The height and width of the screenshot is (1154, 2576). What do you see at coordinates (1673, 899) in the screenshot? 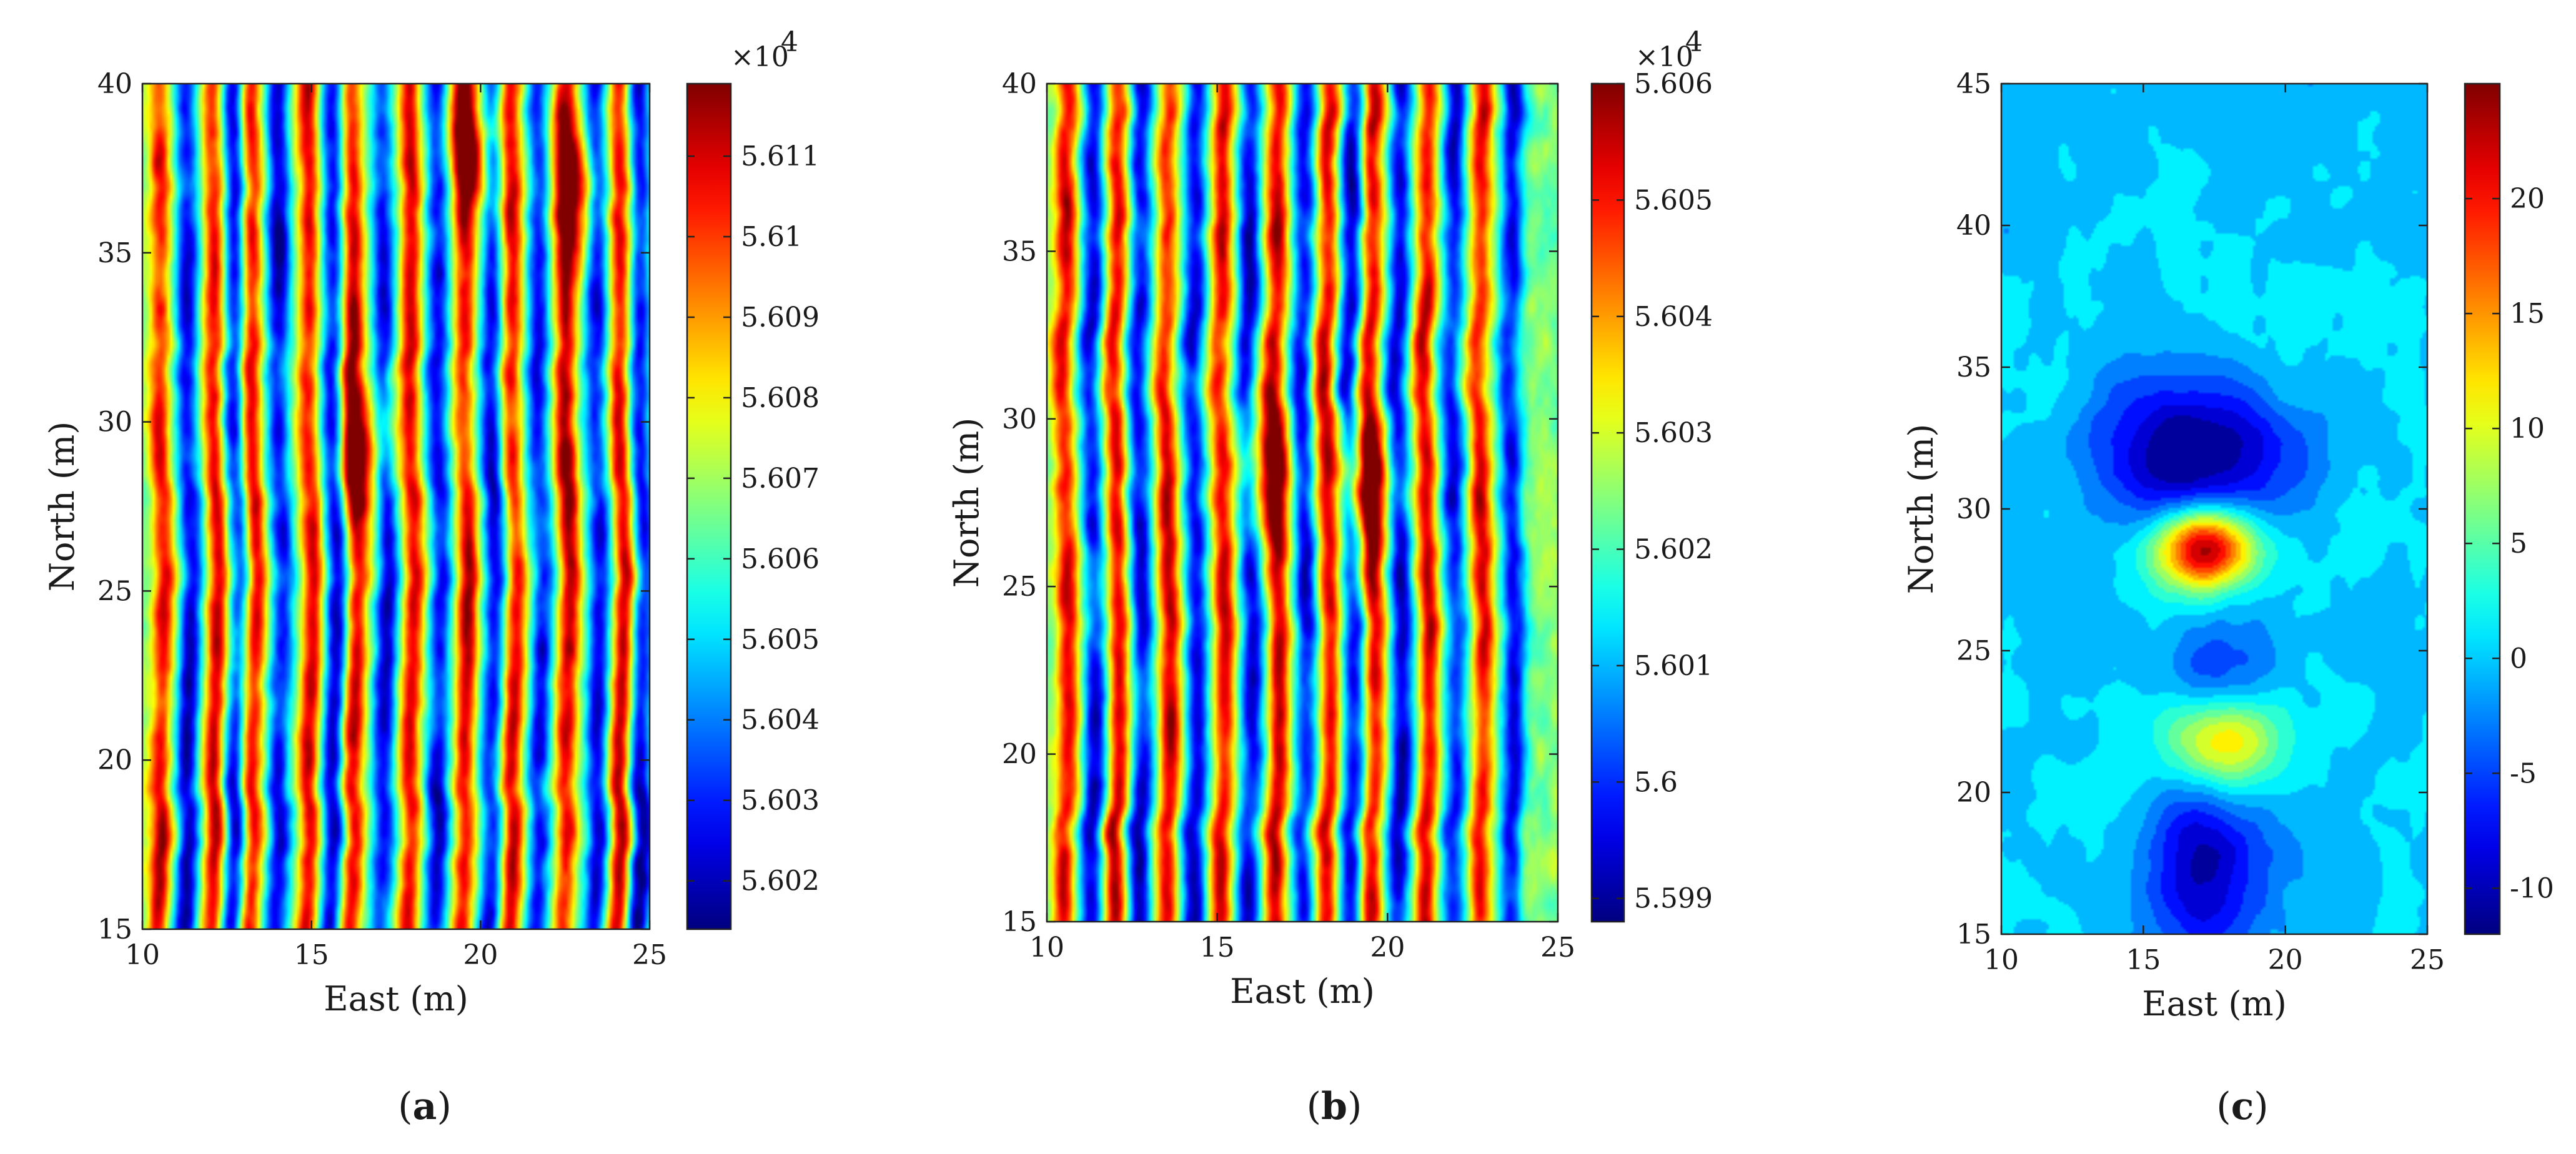
I see `colorbar-tick-label: 5.599` at bounding box center [1673, 899].